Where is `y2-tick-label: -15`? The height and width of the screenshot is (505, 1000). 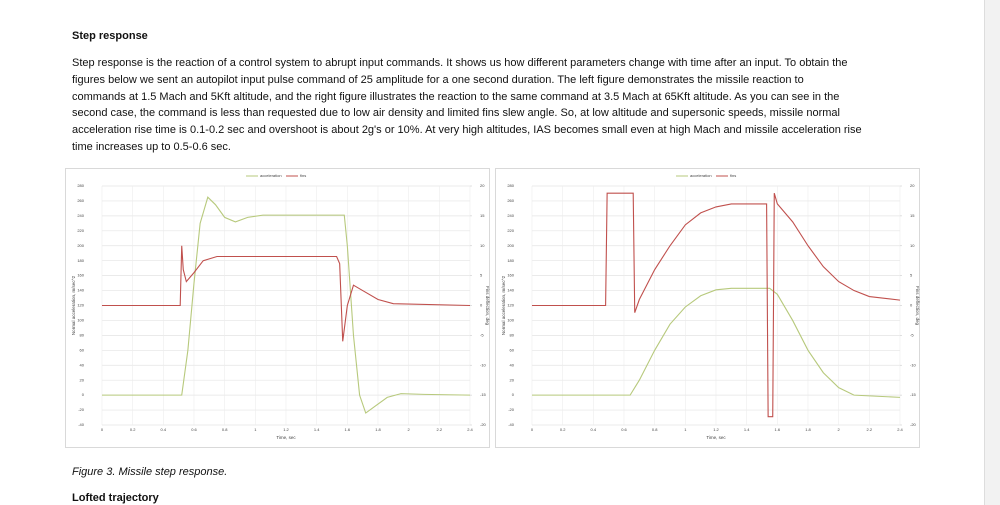 y2-tick-label: -15 is located at coordinates (913, 394).